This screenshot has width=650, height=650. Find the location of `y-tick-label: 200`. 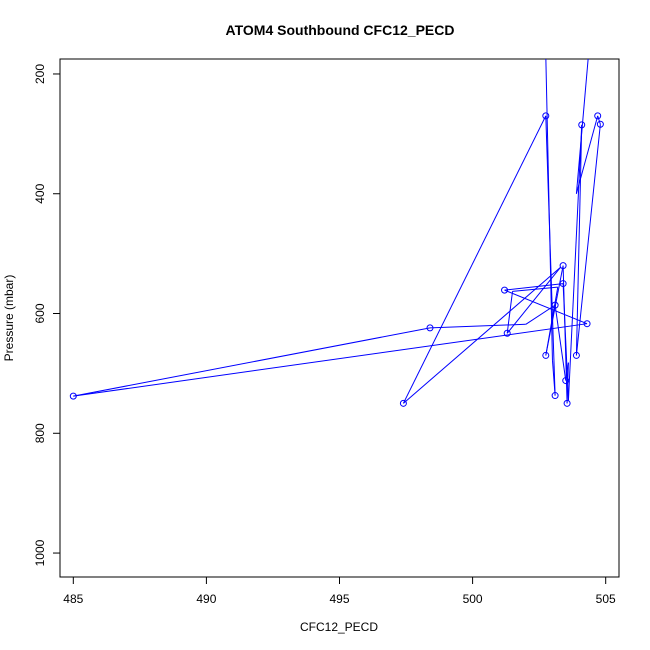

y-tick-label: 200 is located at coordinates (40, 74).